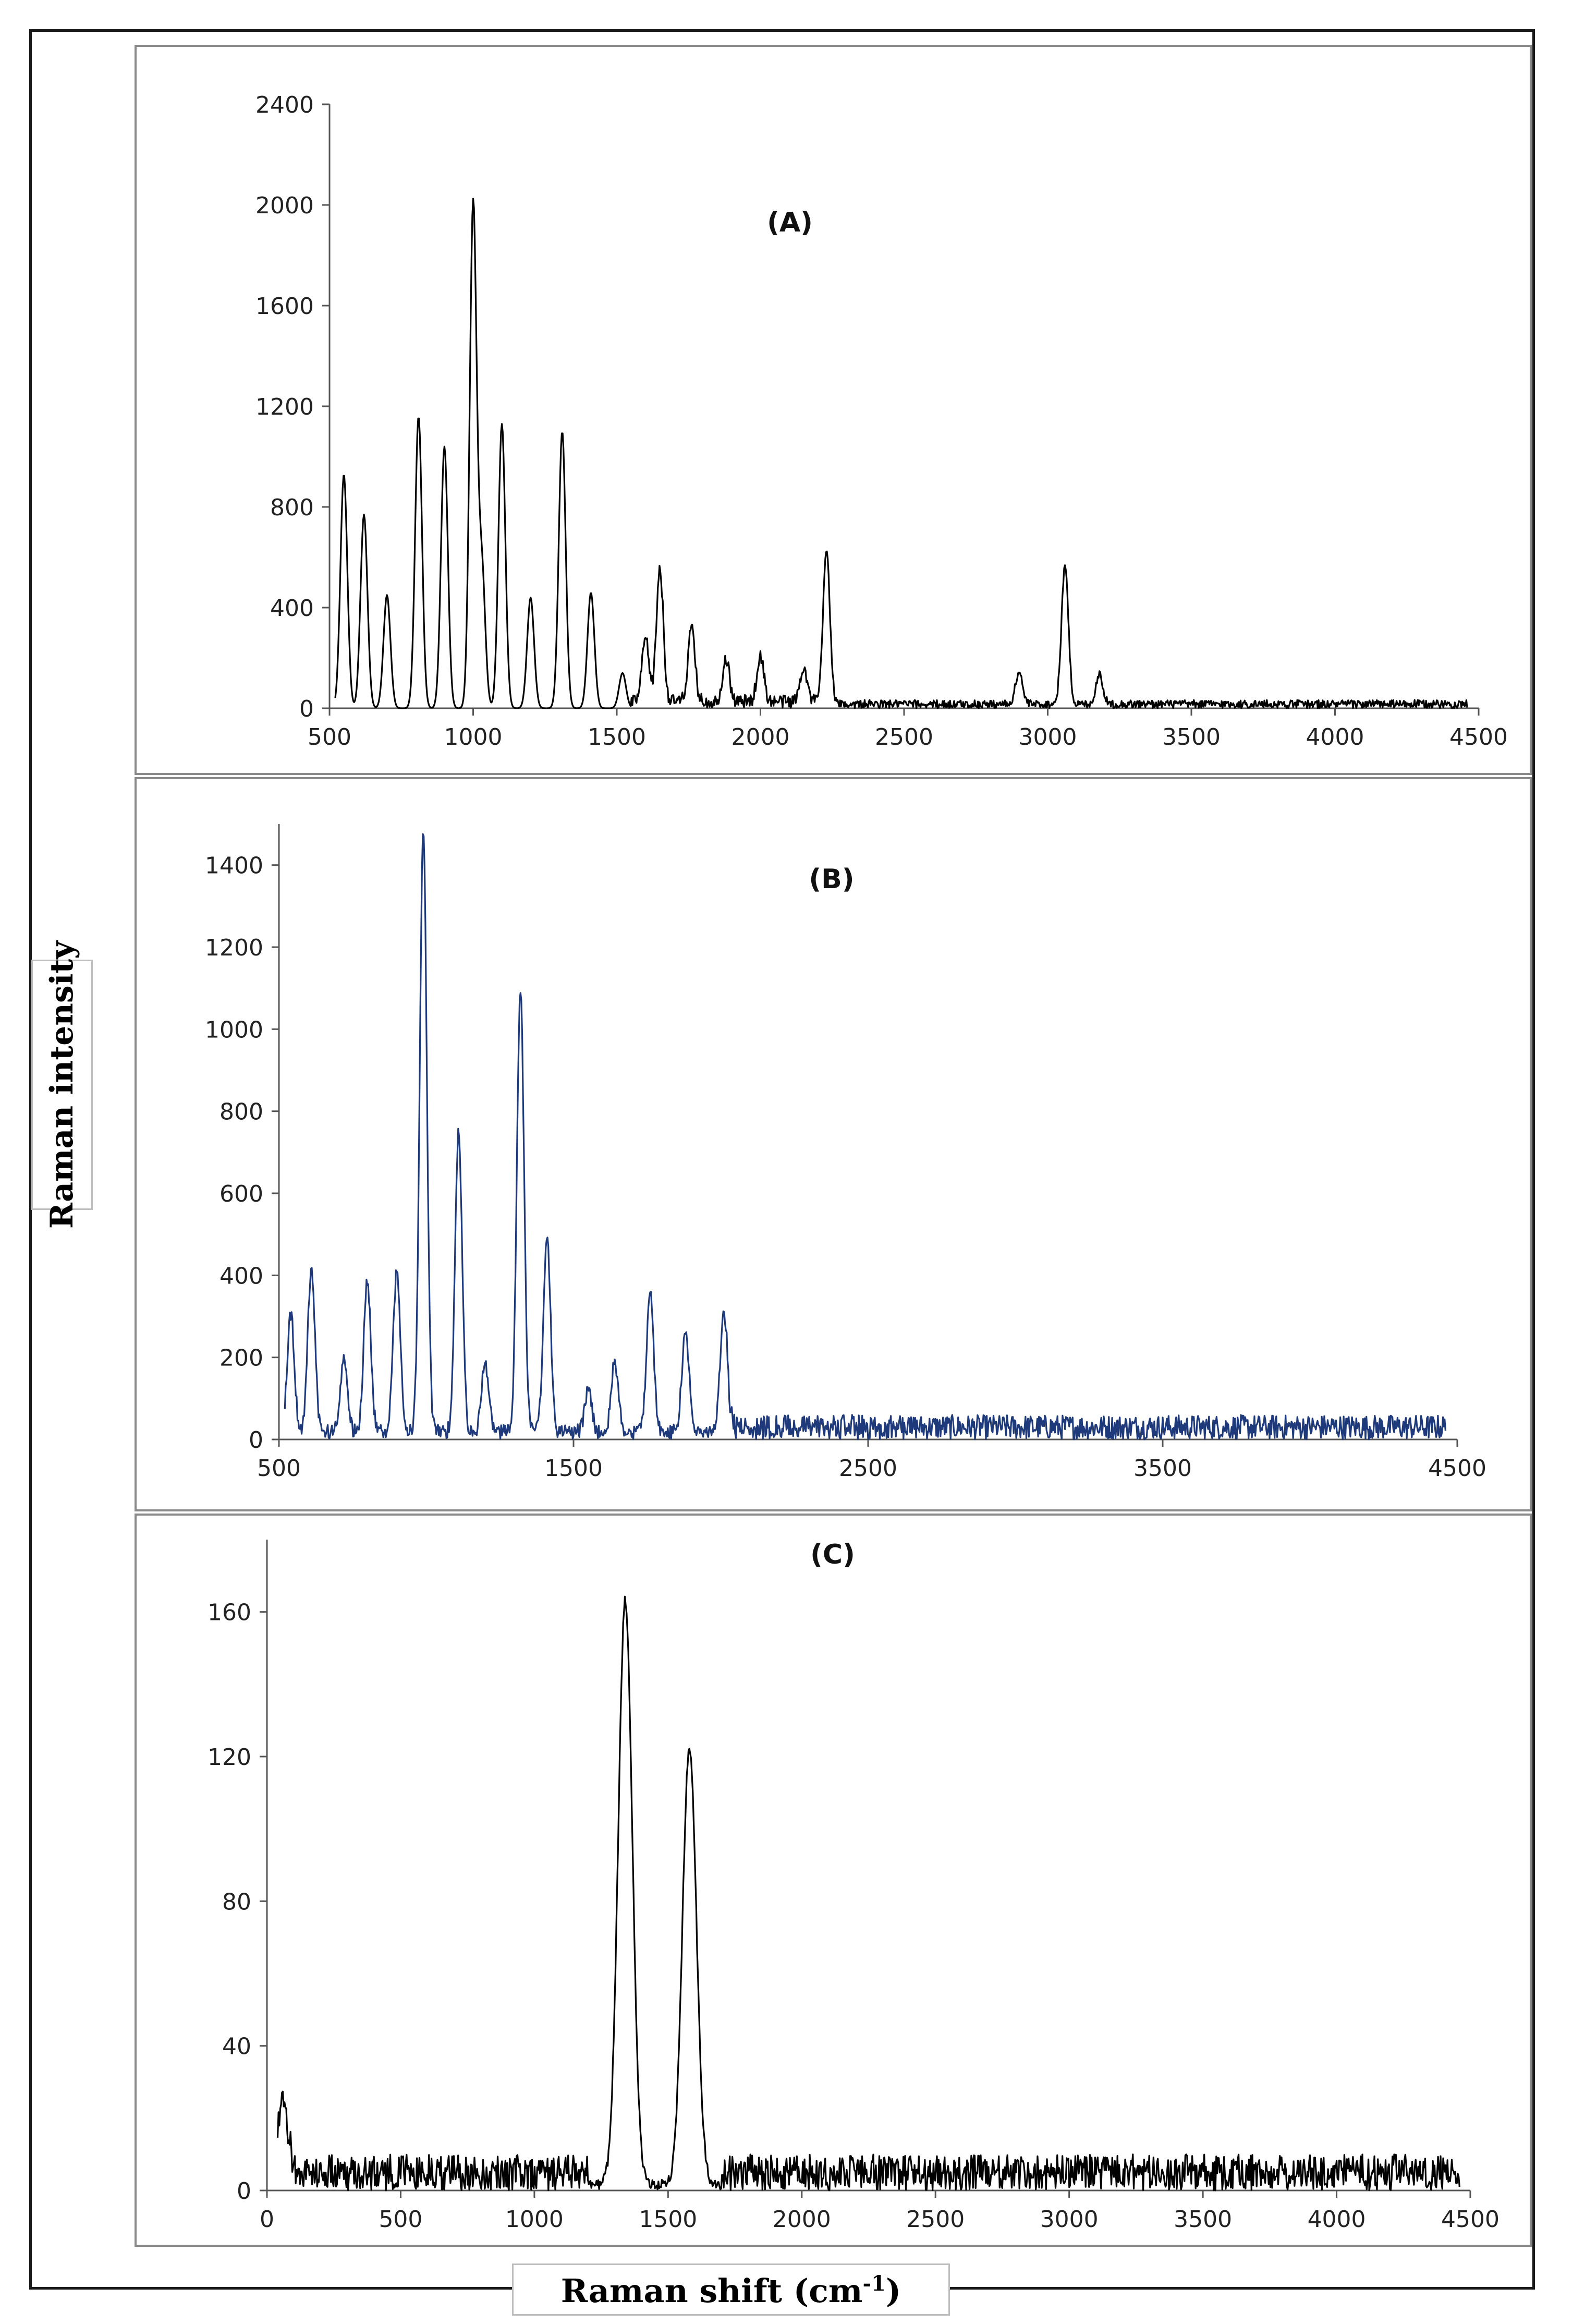  What do you see at coordinates (285, 407) in the screenshot?
I see `y-tick-label-a: 1200` at bounding box center [285, 407].